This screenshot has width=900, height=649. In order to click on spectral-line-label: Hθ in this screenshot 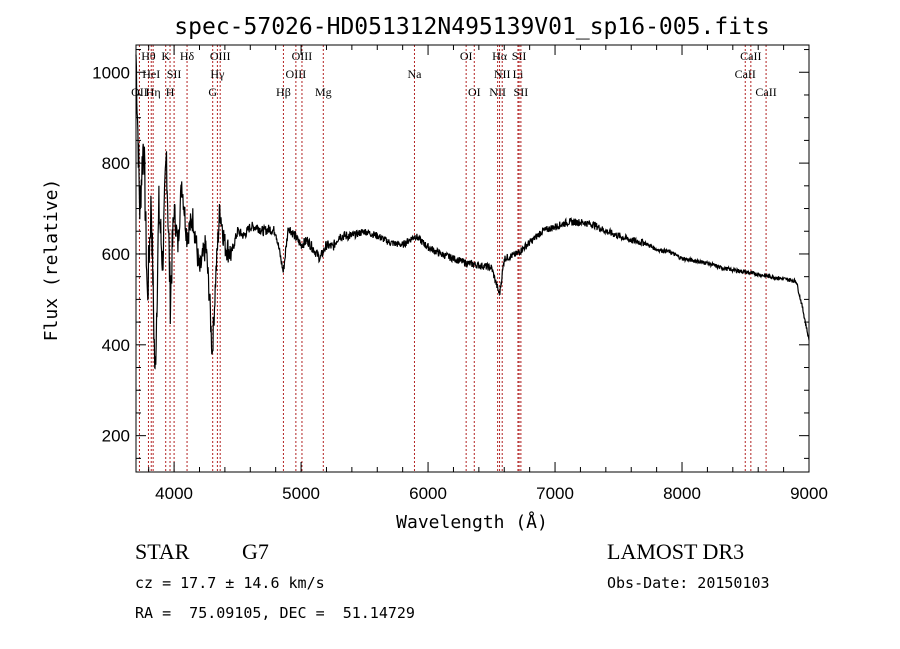, I will do `click(148, 56)`.